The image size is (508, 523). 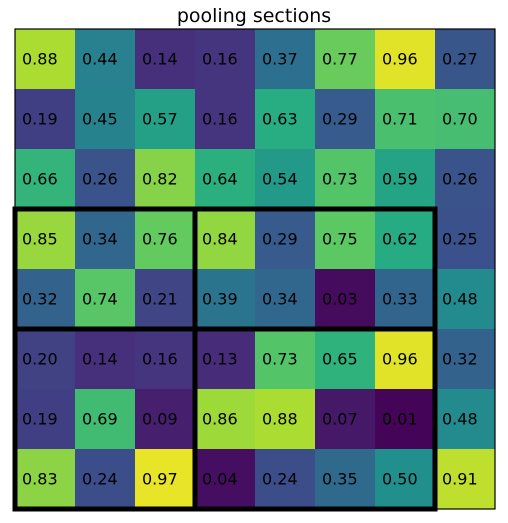 What do you see at coordinates (105, 359) in the screenshot?
I see `heatmap-cell-r5-c1` at bounding box center [105, 359].